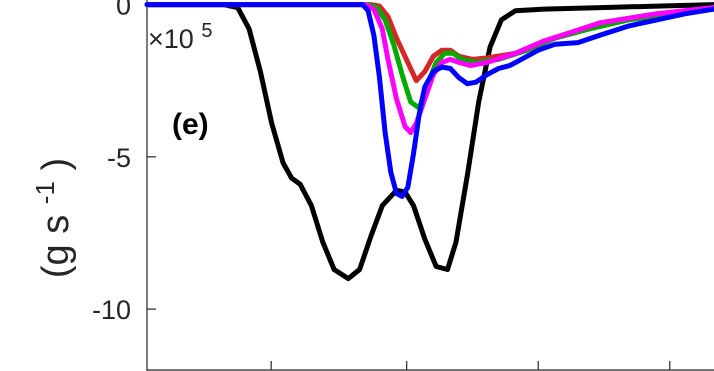 The width and height of the screenshot is (714, 371). Describe the element at coordinates (119, 158) in the screenshot. I see `y-tick-label: -5` at that location.